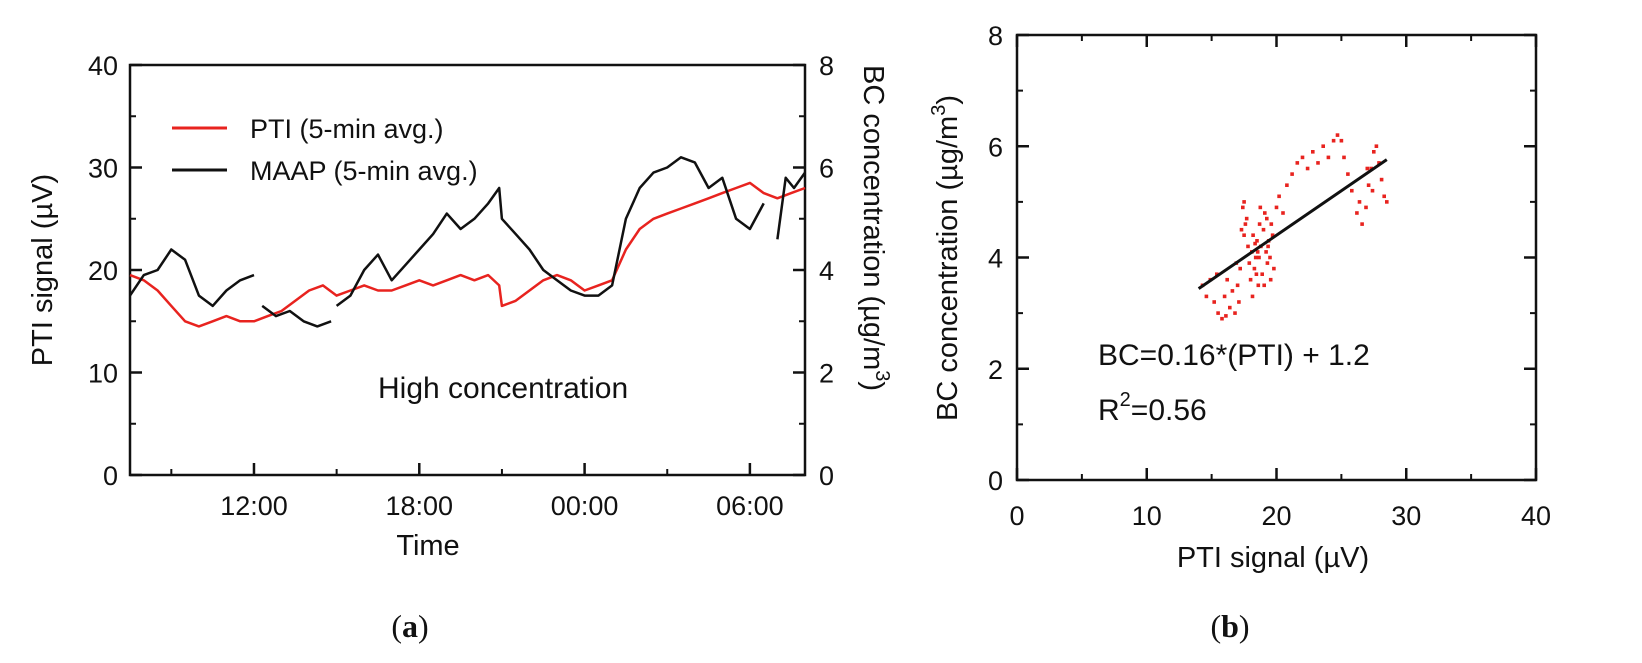  What do you see at coordinates (43, 270) in the screenshot?
I see `panel-a-left-axis-title: PTI signal (µV)` at bounding box center [43, 270].